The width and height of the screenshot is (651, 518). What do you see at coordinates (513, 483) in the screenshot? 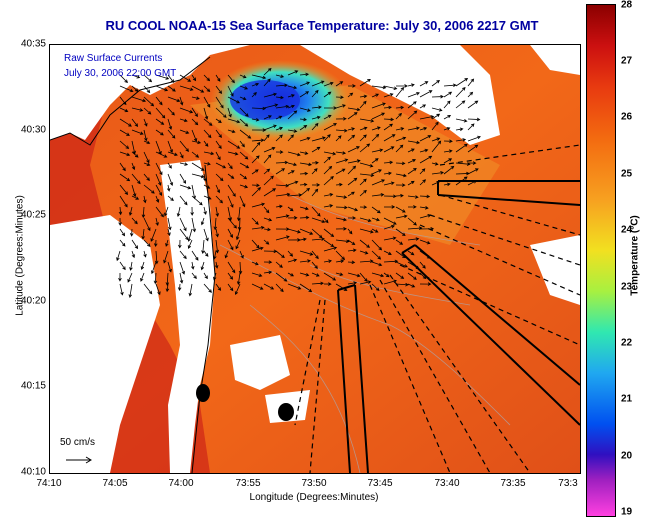
I see `x-tick-label: 73:35` at bounding box center [513, 483].